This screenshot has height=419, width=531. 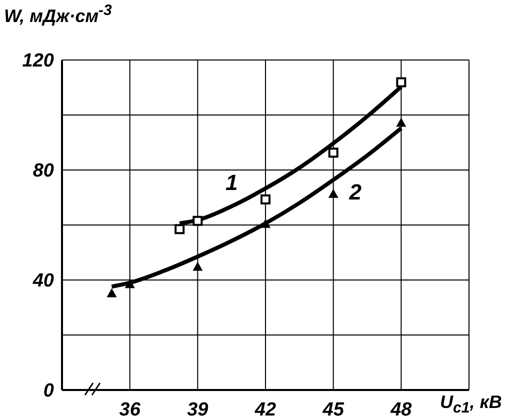 What do you see at coordinates (48, 391) in the screenshot?
I see `y-tick-label: 0` at bounding box center [48, 391].